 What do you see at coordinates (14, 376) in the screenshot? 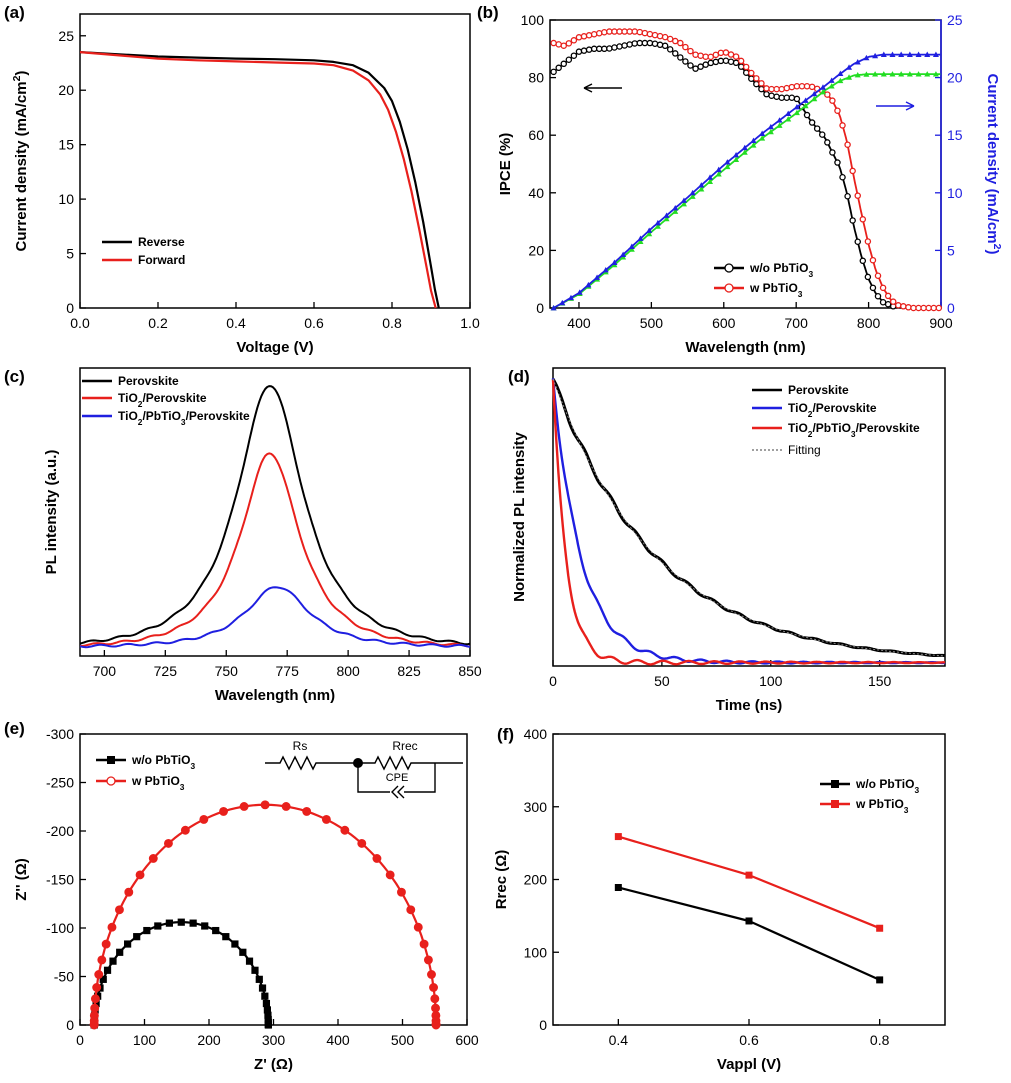
I see `panel-label: (c)` at bounding box center [14, 376].